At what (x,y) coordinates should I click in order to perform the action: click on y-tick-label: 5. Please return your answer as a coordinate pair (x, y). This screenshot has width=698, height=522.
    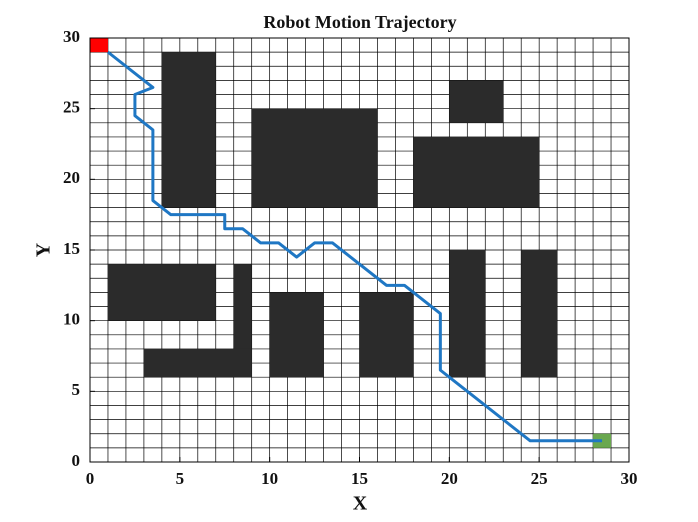
    Looking at the image, I should click on (76, 389).